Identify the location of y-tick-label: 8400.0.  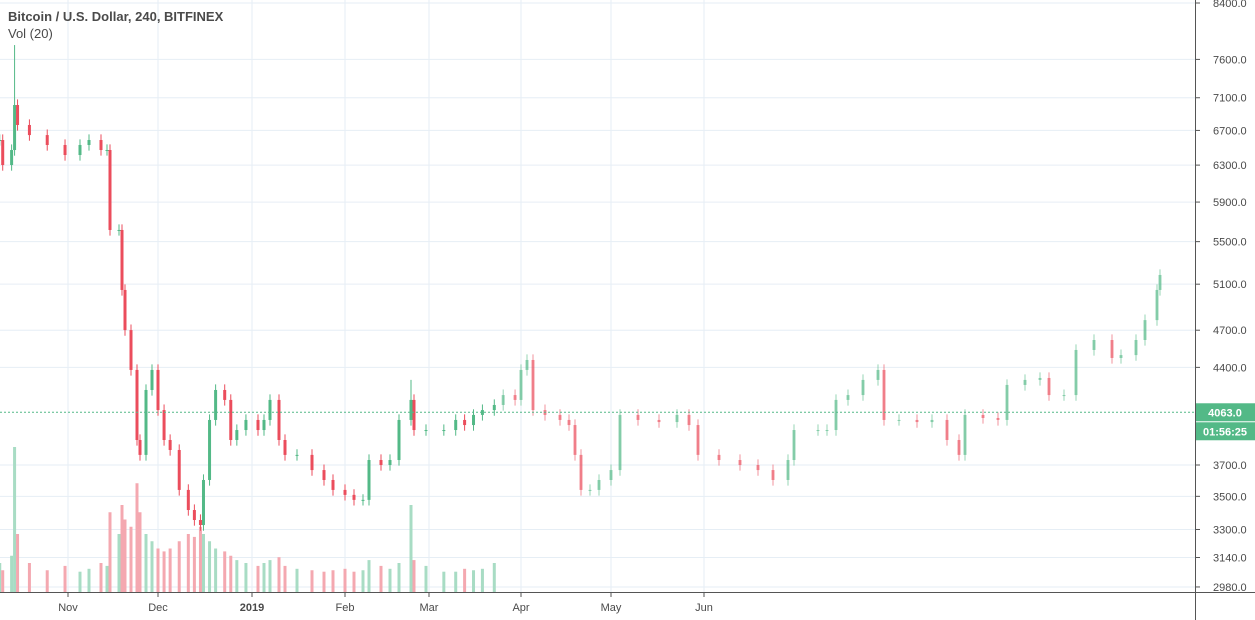
(1230, 5).